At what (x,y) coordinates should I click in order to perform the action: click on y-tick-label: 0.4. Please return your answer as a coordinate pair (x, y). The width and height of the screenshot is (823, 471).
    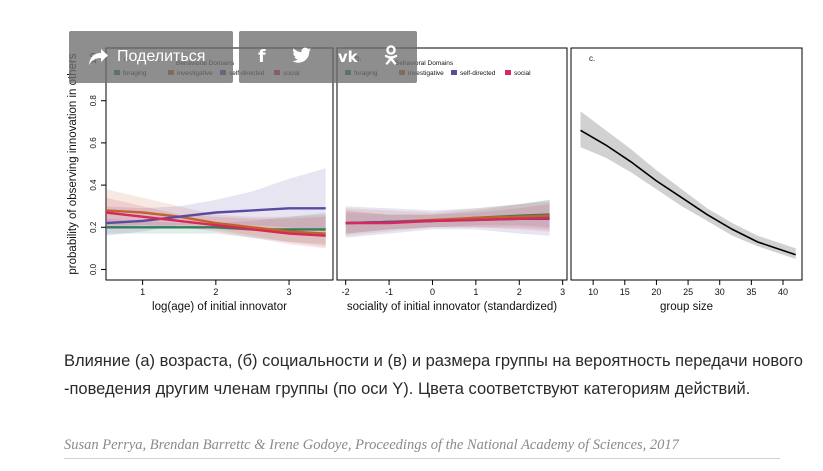
    Looking at the image, I should click on (93, 185).